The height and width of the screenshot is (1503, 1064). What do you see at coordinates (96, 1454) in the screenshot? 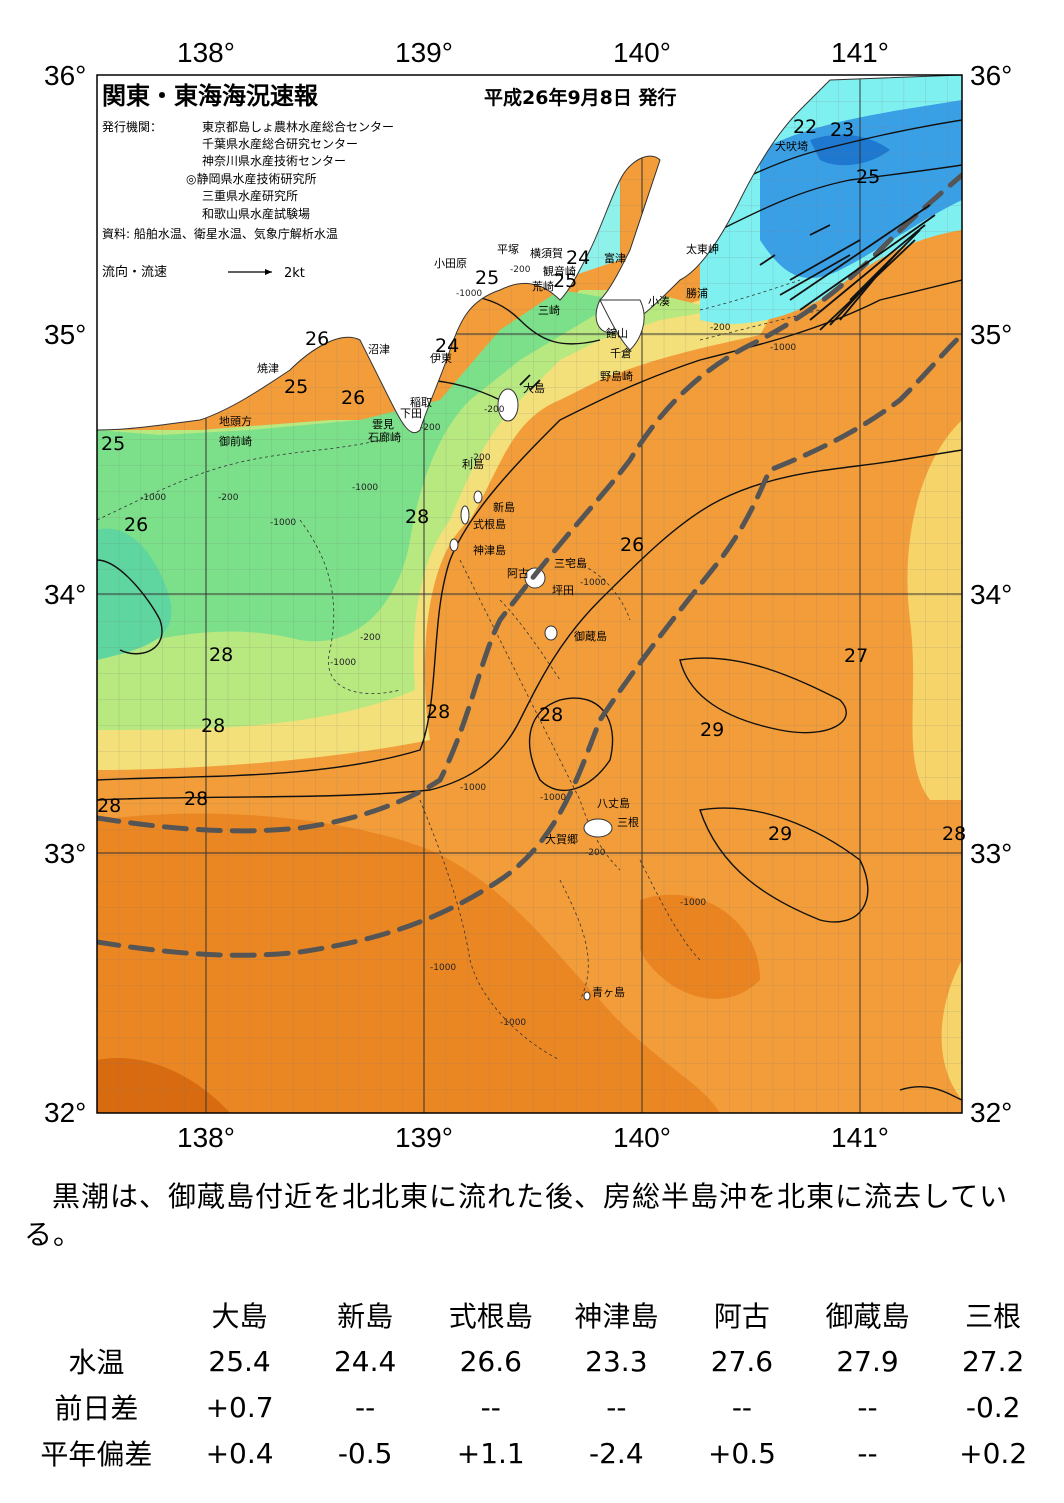
I see `row-label: 平年偏差` at bounding box center [96, 1454].